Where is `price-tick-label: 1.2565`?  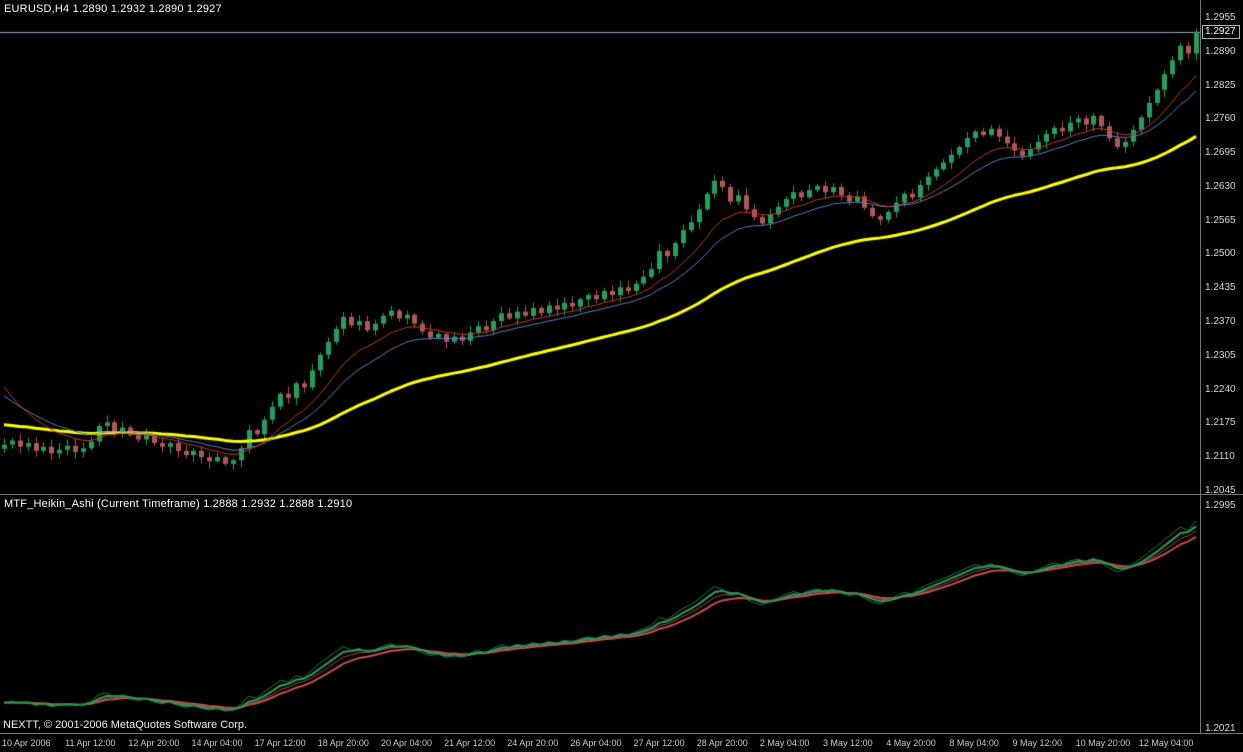 price-tick-label: 1.2565 is located at coordinates (1220, 220).